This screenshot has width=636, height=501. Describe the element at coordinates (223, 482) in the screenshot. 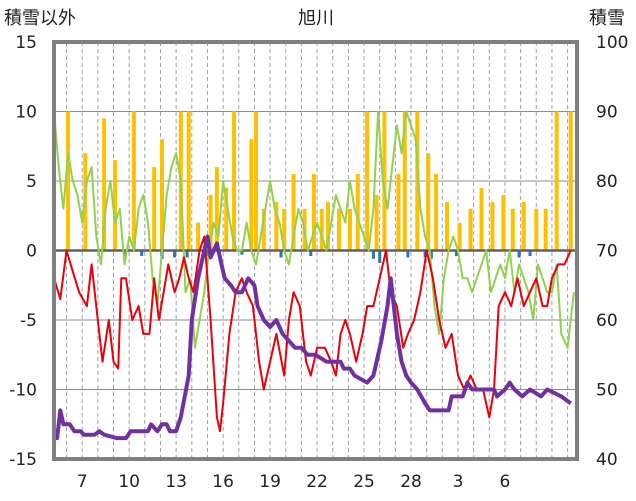

I see `x-tick-label: 16` at that location.